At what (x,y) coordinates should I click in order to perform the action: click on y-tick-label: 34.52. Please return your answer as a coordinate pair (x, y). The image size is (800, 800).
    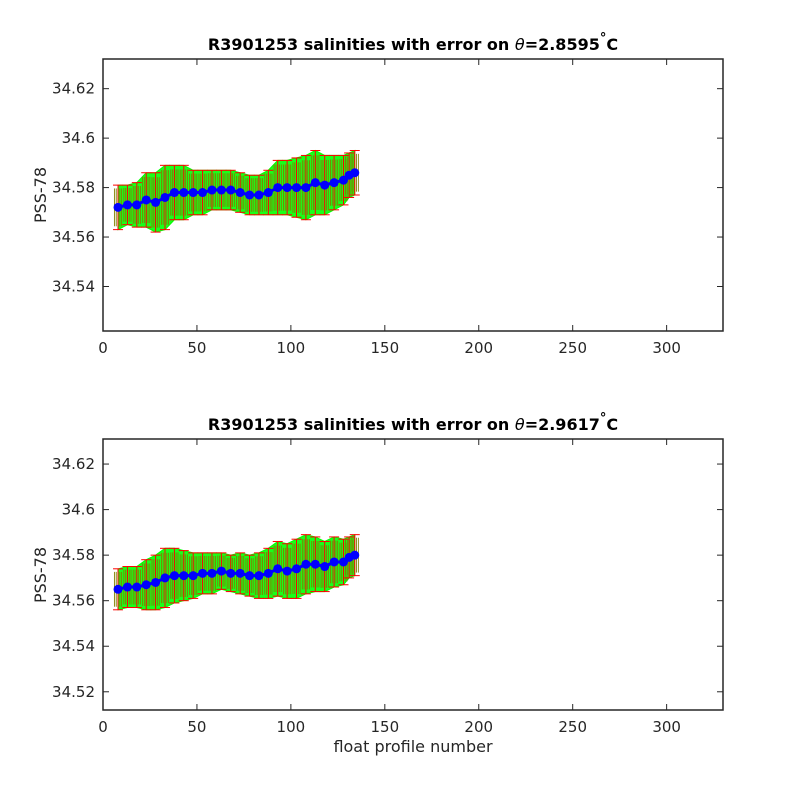
    Looking at the image, I should click on (73, 692).